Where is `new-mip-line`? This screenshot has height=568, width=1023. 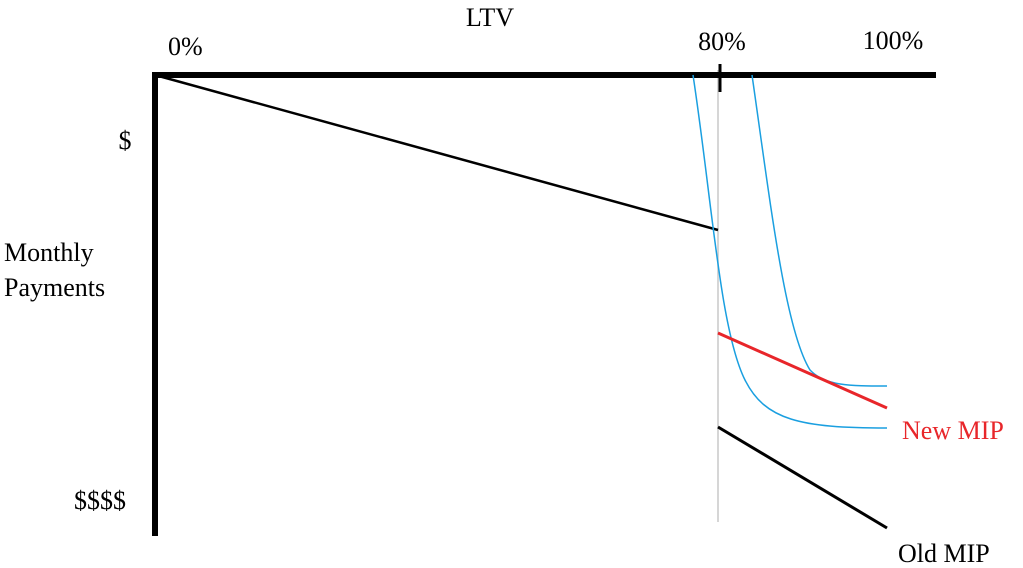 new-mip-line is located at coordinates (802, 370).